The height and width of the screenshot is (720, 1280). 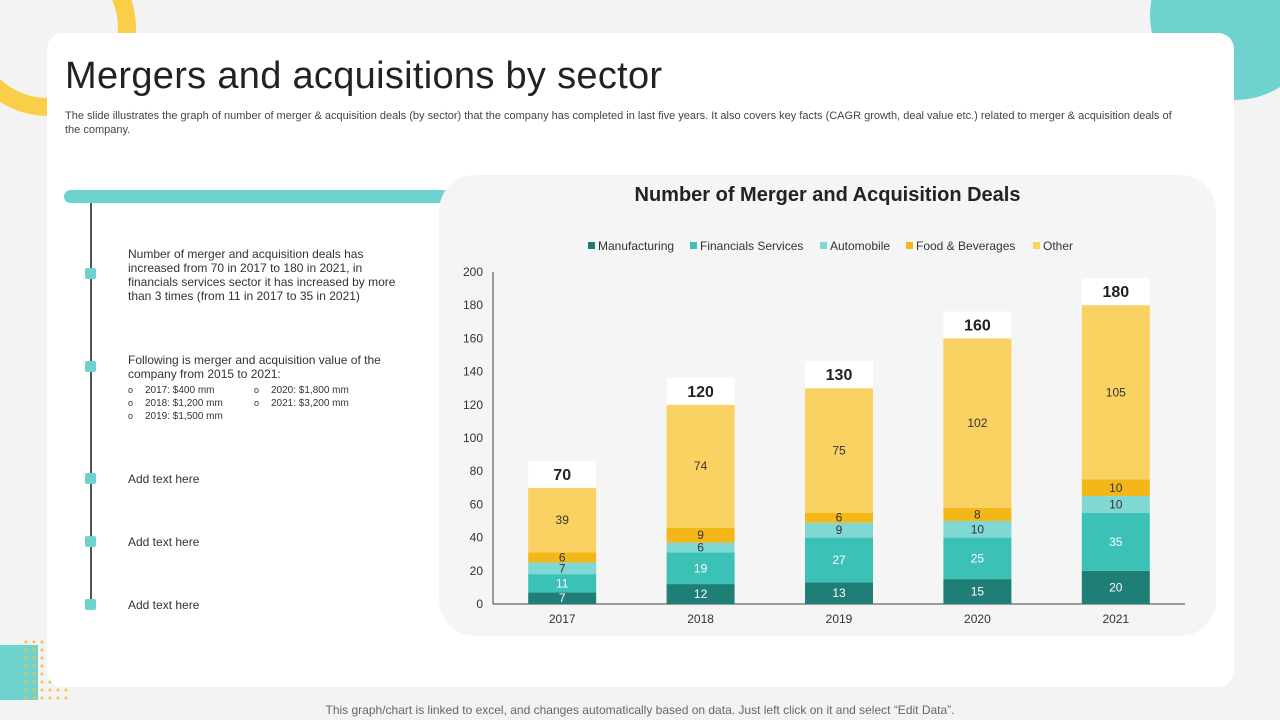 I want to click on bar-segment-manufacturing-2021, so click(x=1115, y=587).